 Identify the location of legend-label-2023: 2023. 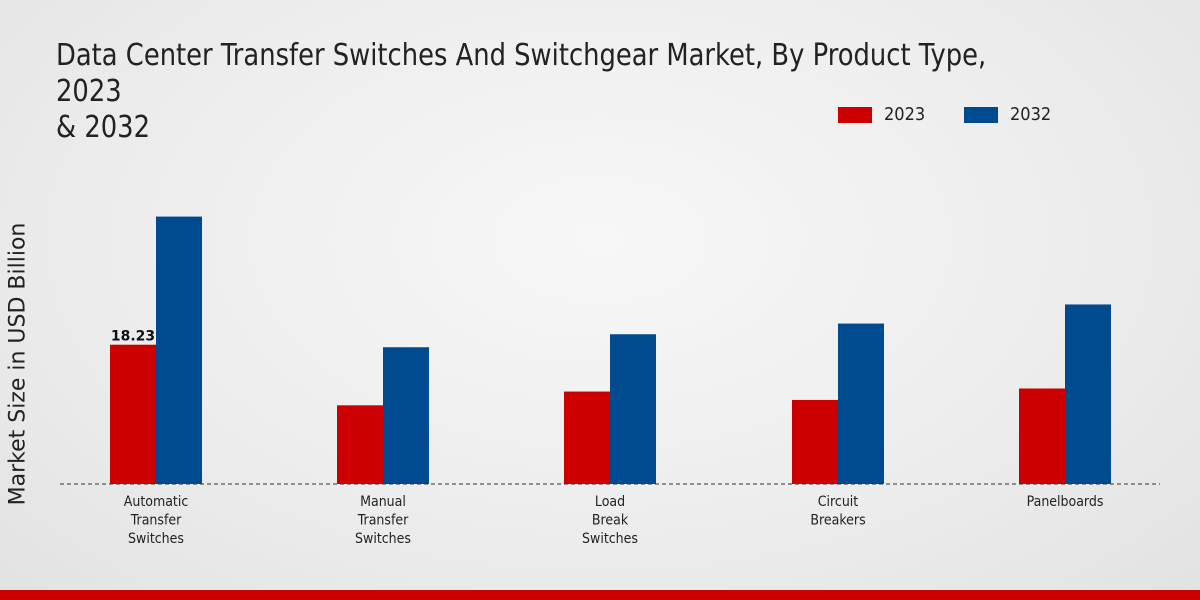
(905, 114).